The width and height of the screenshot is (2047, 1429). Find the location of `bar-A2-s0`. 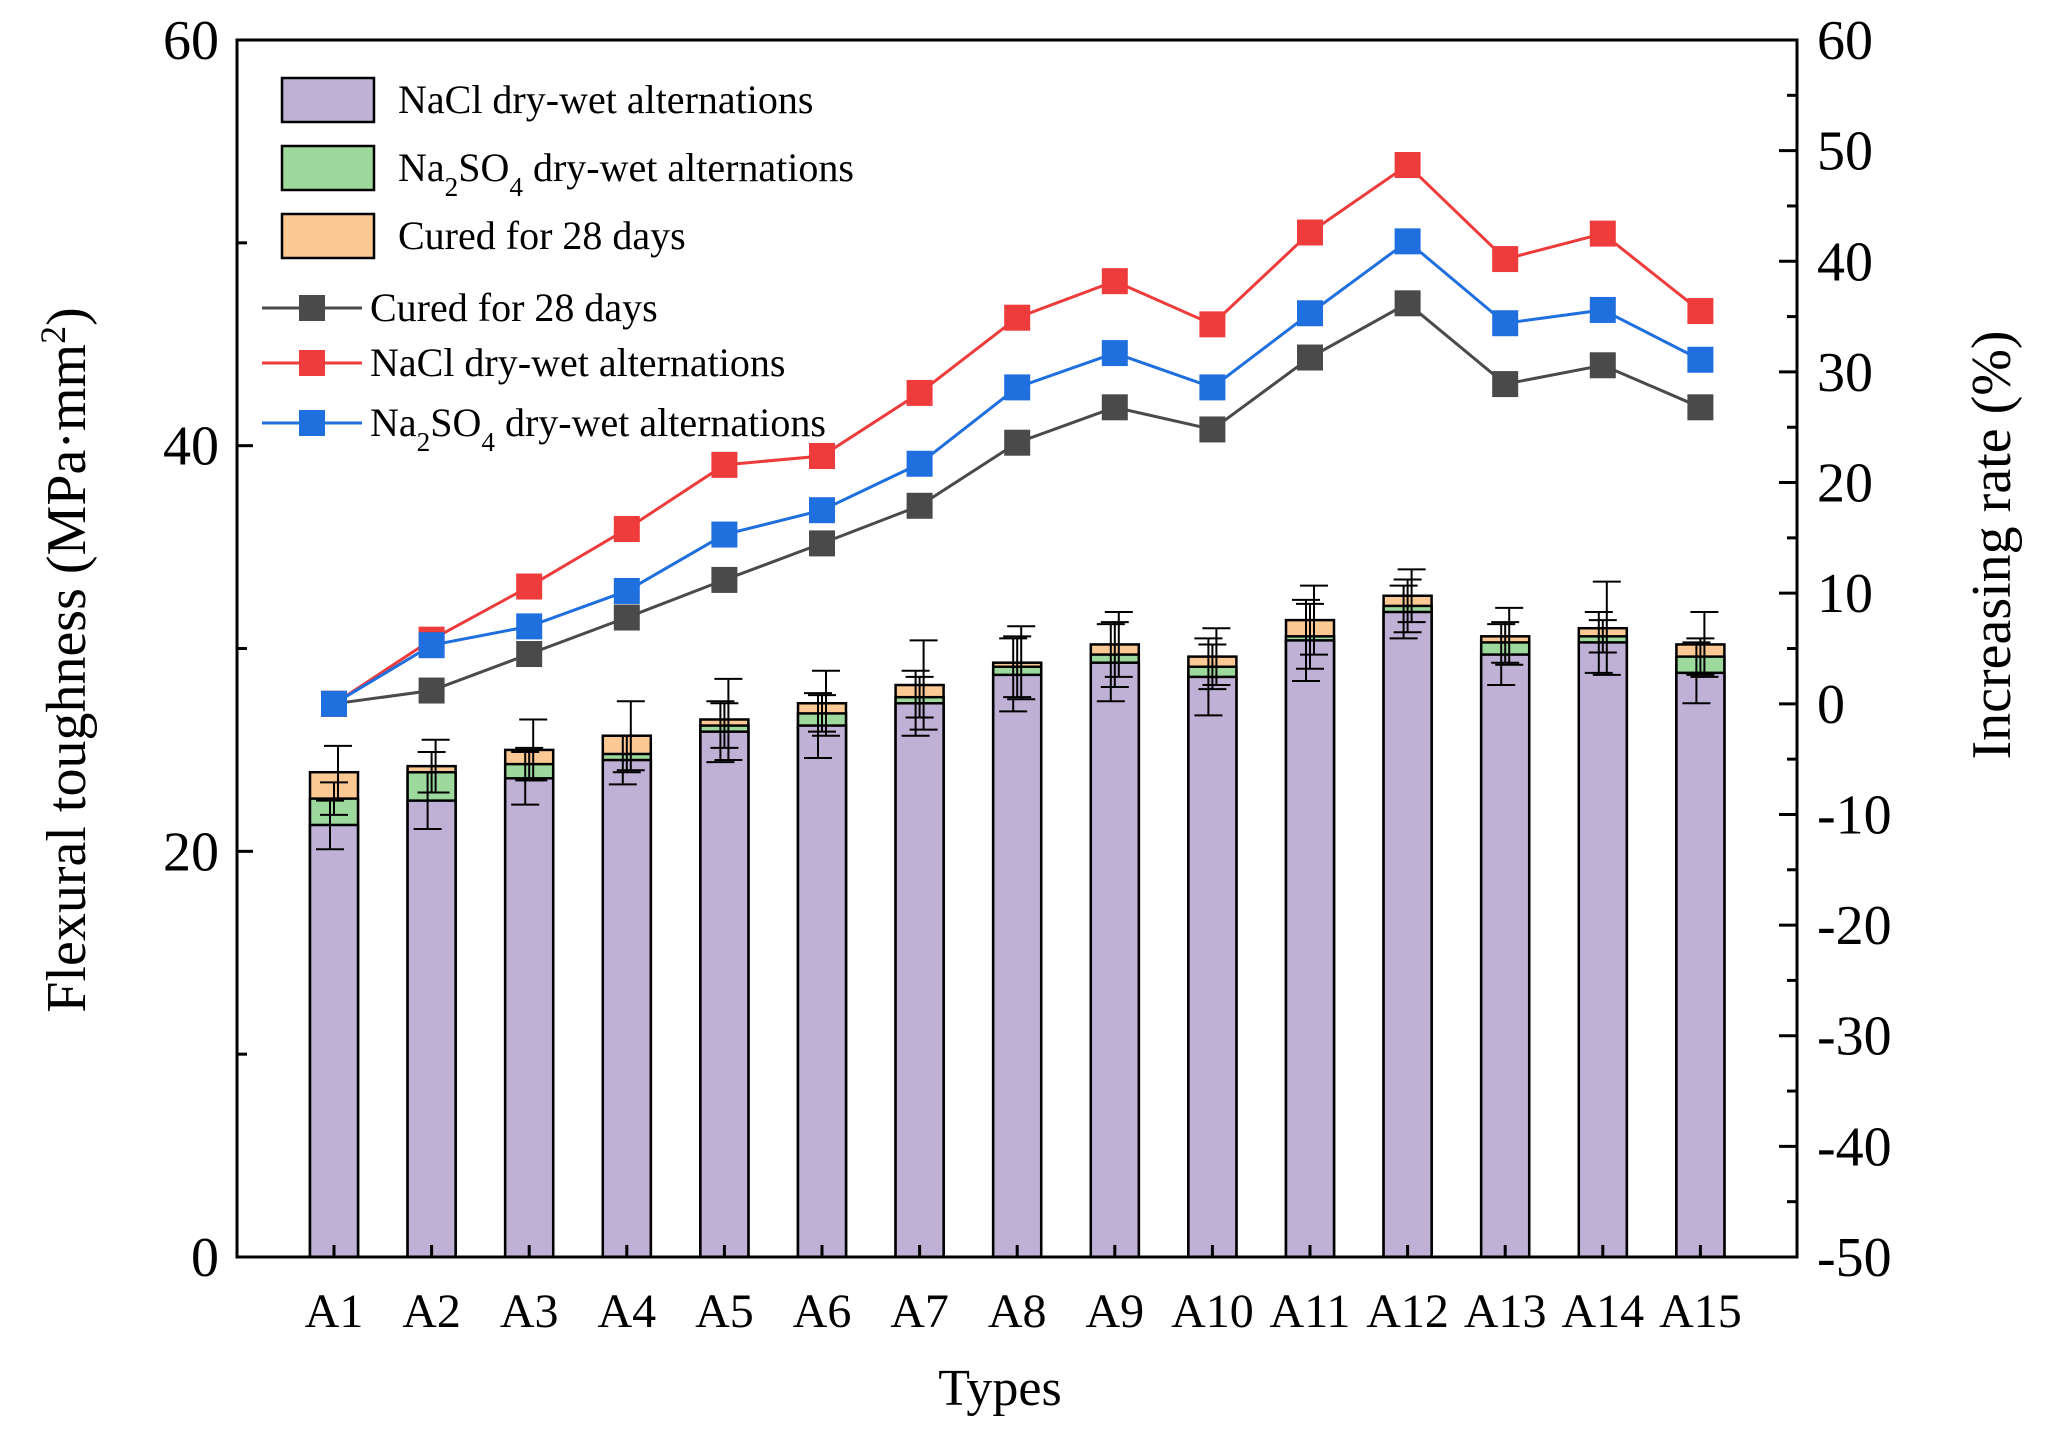

bar-A2-s0 is located at coordinates (431, 1029).